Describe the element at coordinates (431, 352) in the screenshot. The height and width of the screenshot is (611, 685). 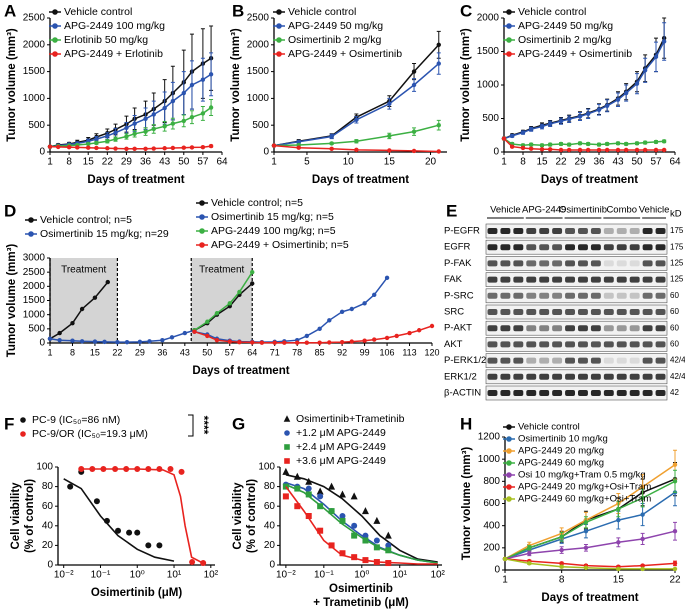
I see `x-tick-label: 120` at that location.